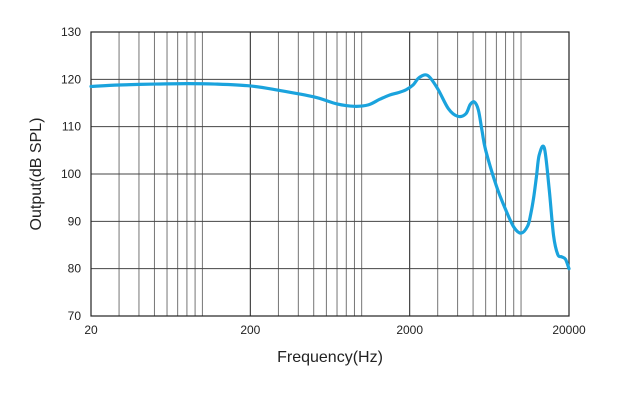  Describe the element at coordinates (330, 357) in the screenshot. I see `x-axis-label: Frequency(Hz)` at that location.